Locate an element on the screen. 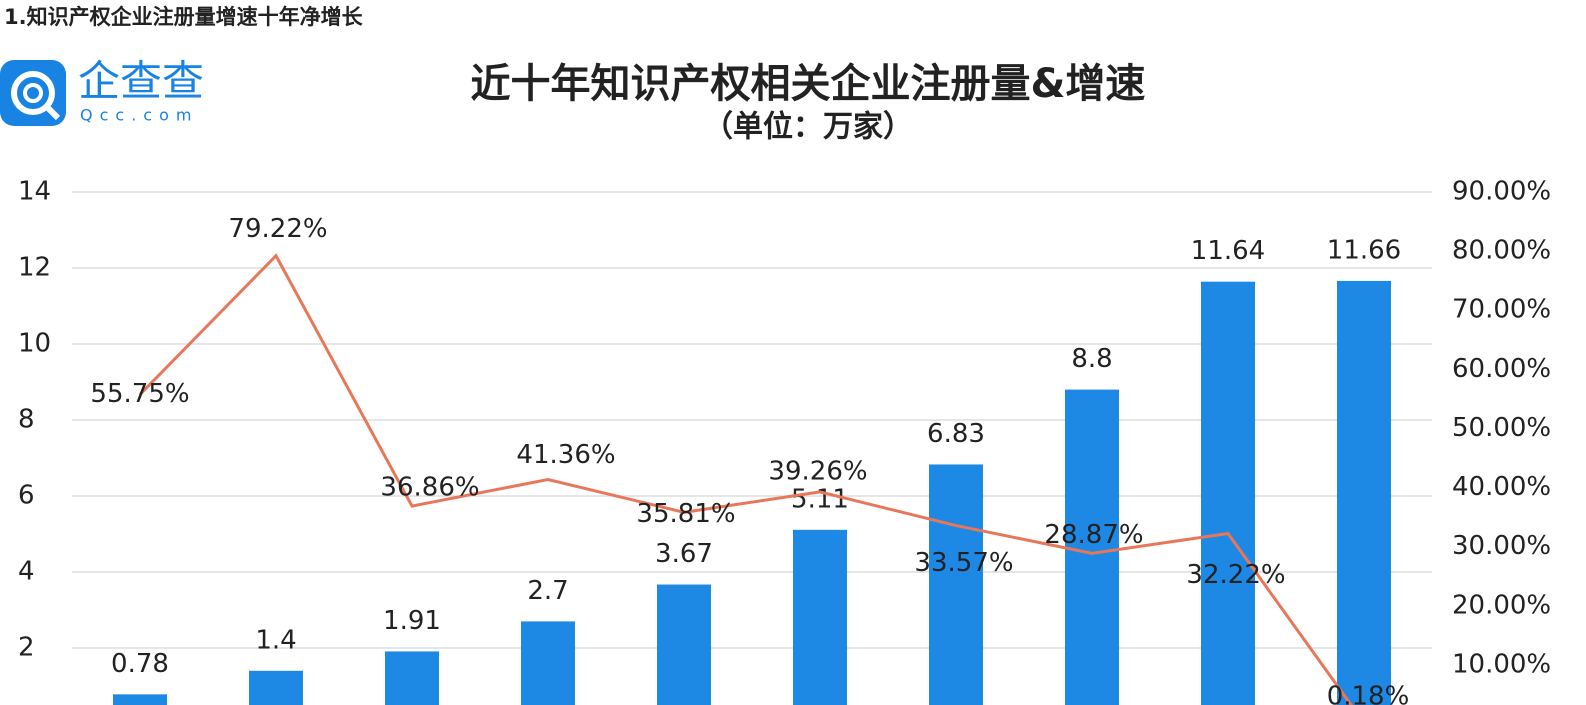  line-value-label: 79.22% is located at coordinates (277, 229).